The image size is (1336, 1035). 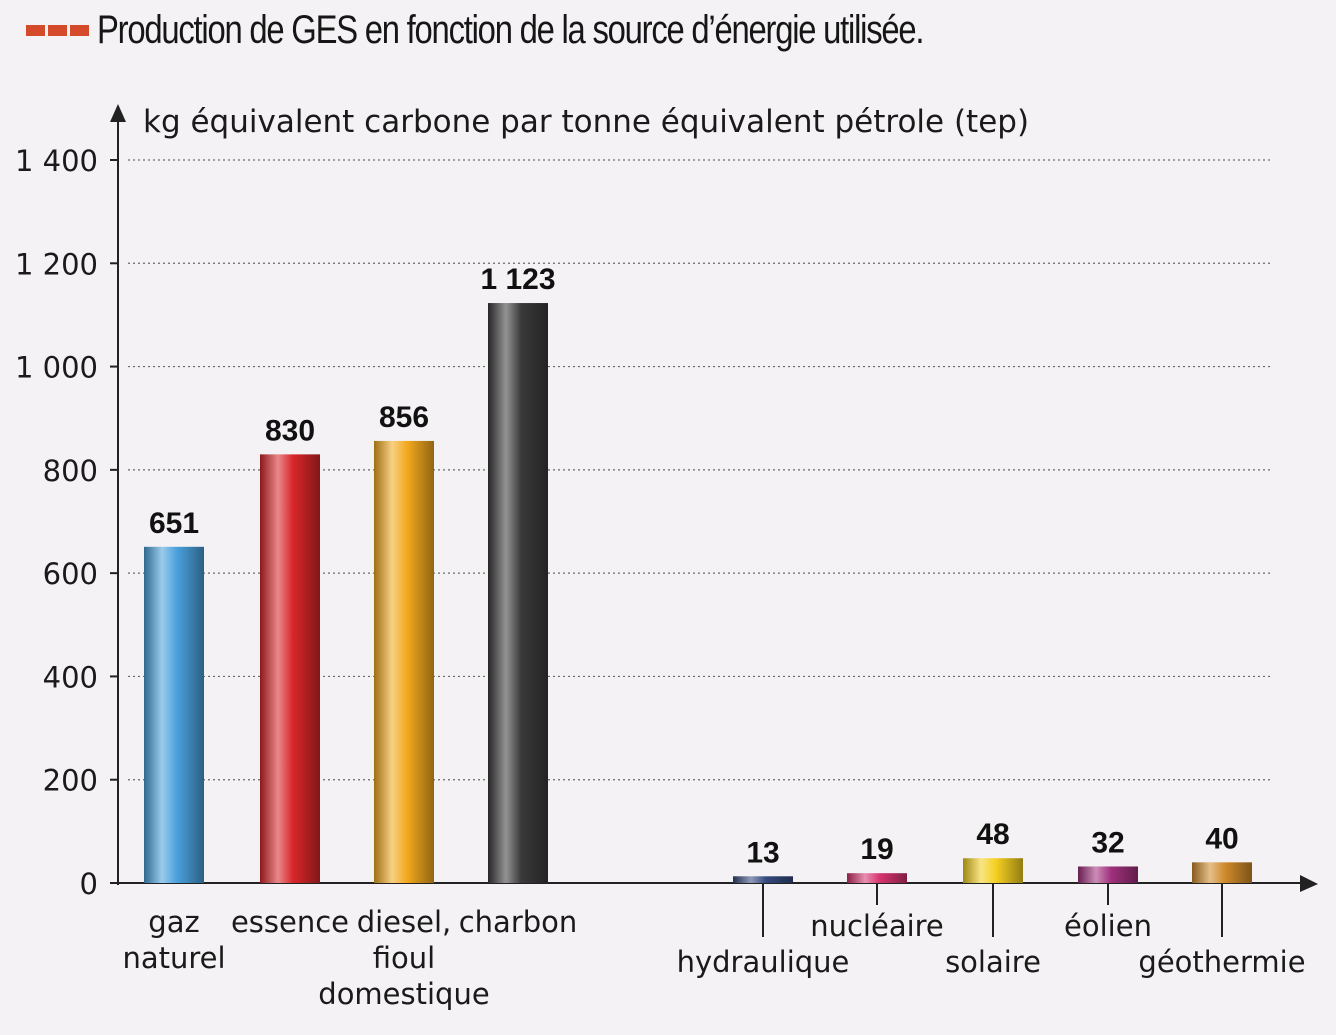 What do you see at coordinates (56, 161) in the screenshot?
I see `y-tick-label: 1 400` at bounding box center [56, 161].